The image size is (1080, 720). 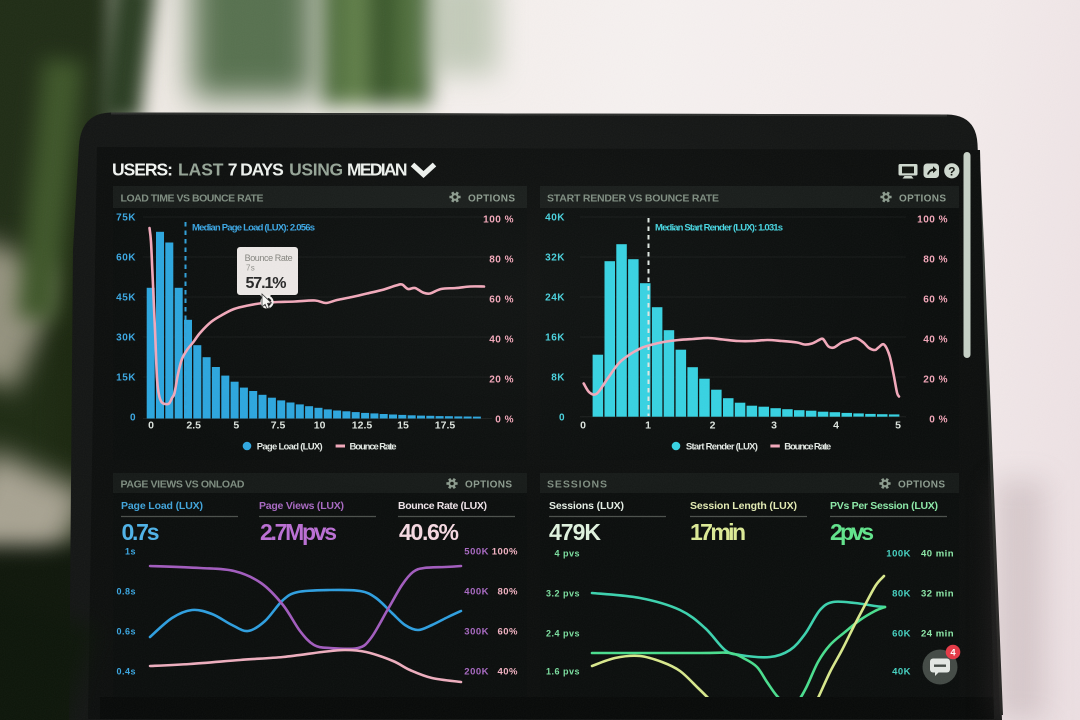 I want to click on svg-text: Median Page Load (LUX): 2.056s, so click(x=253, y=228).